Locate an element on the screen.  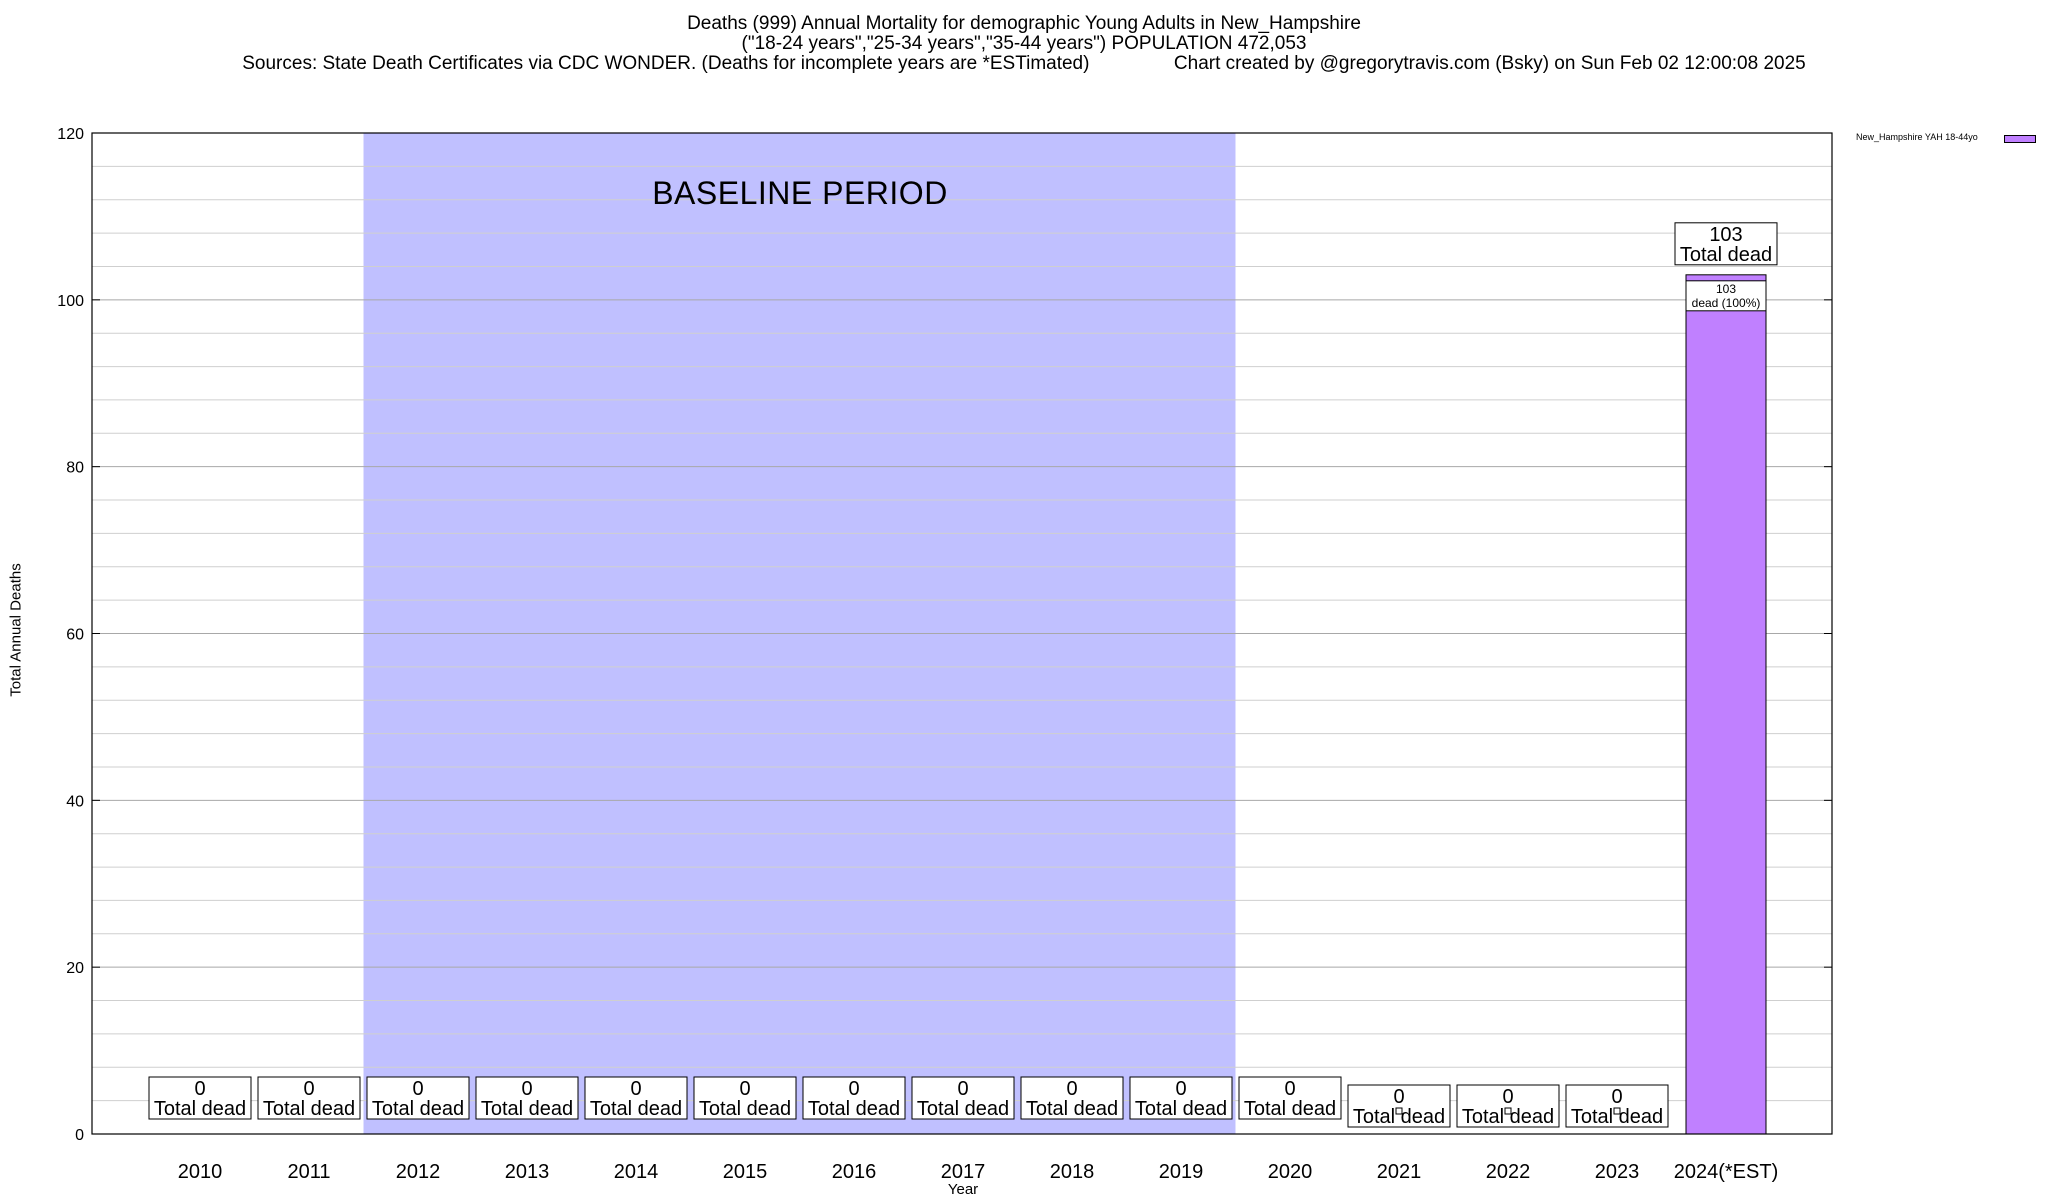
x-tick-label: 2014 is located at coordinates (636, 1172).